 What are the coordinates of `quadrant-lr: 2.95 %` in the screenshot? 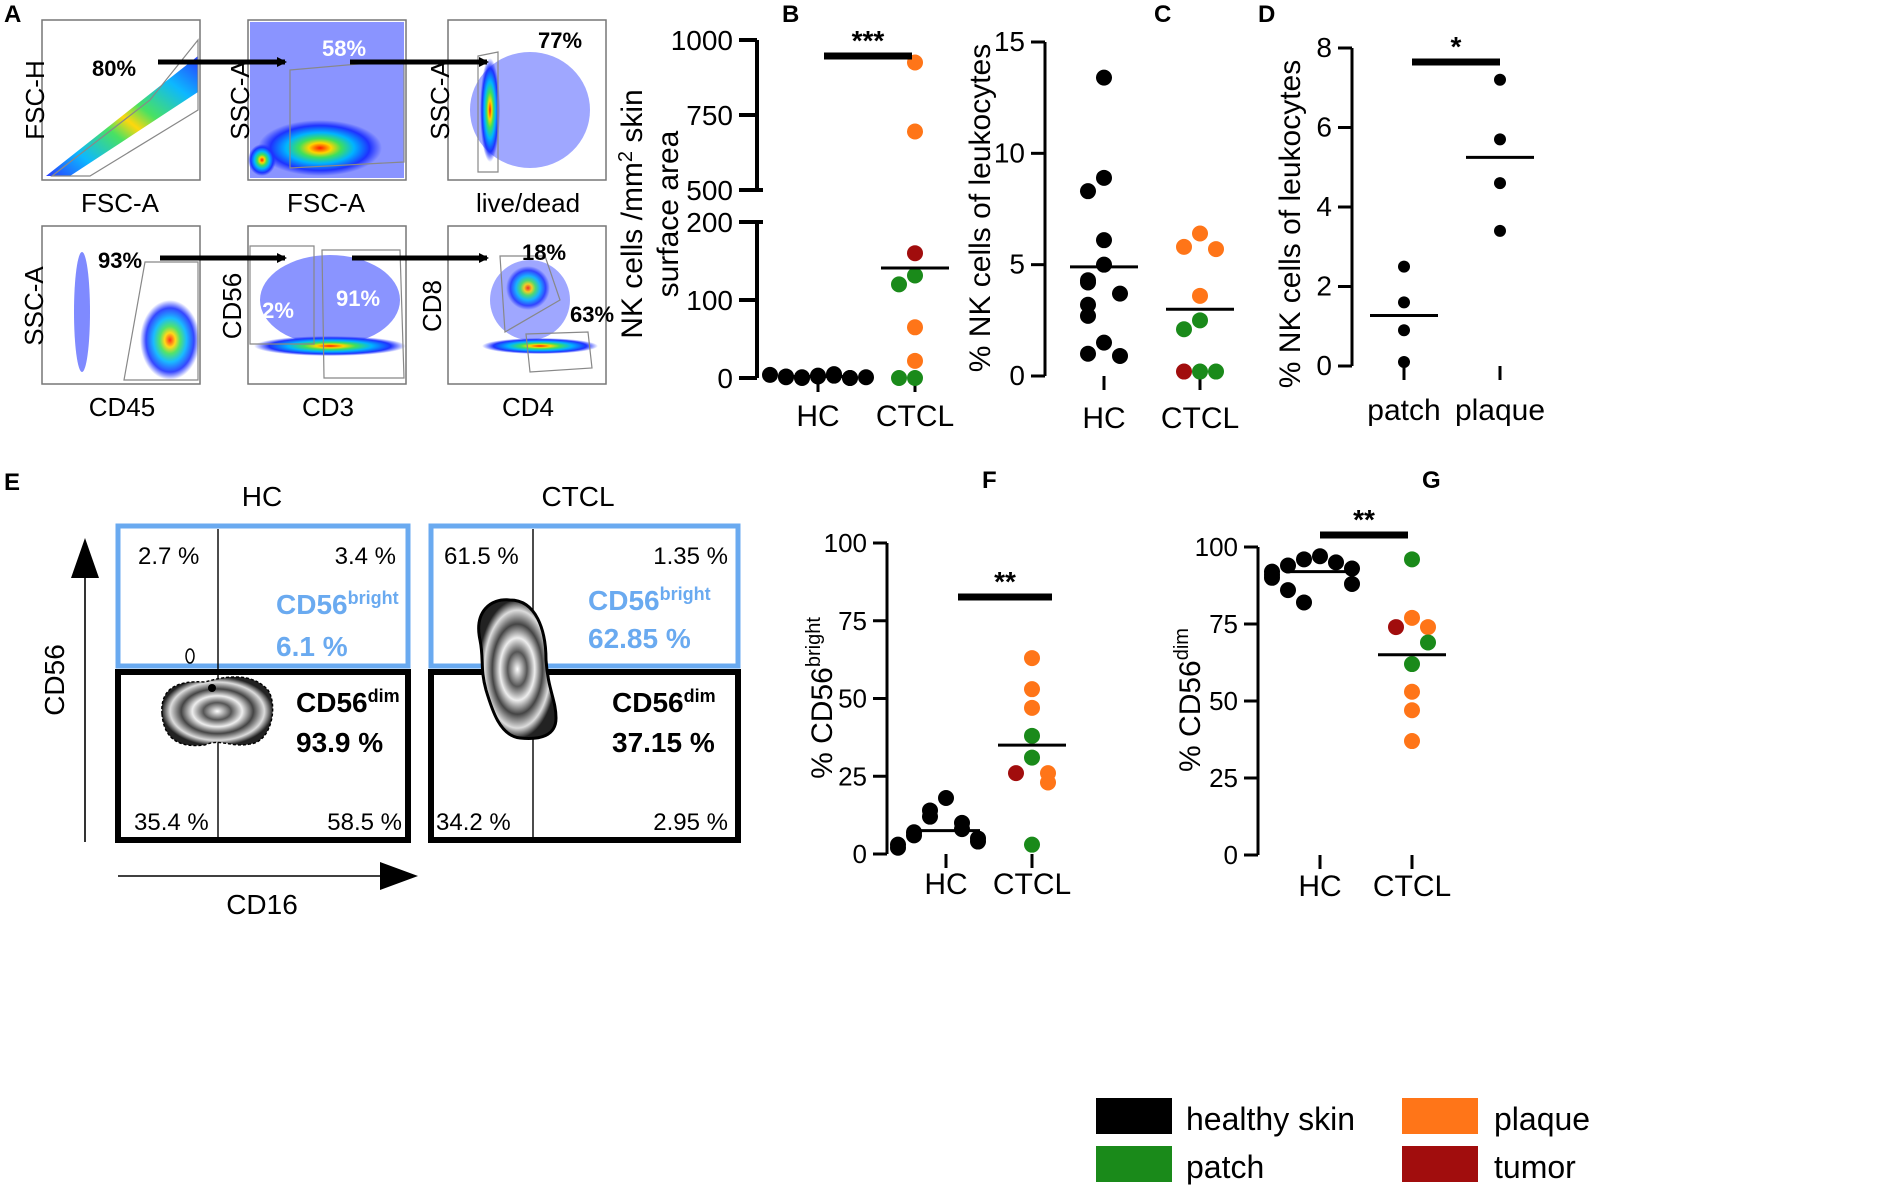 It's located at (690, 822).